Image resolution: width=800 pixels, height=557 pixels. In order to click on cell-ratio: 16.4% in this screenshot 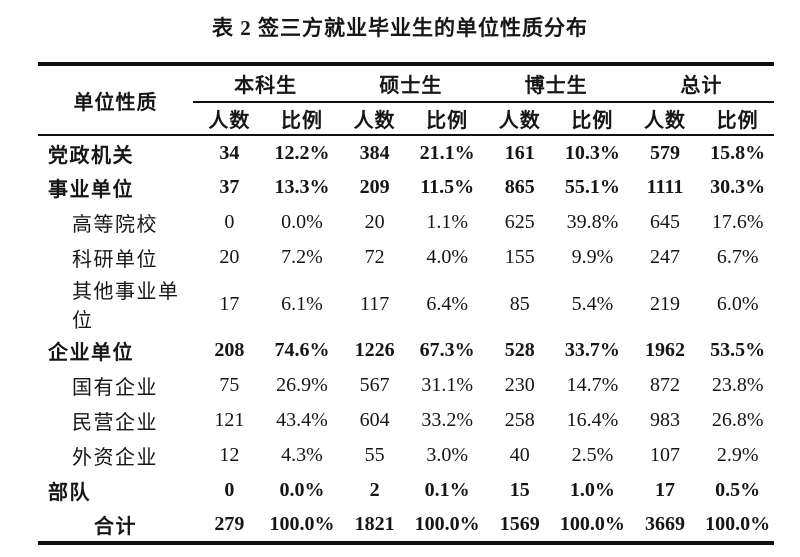, I will do `click(592, 420)`.